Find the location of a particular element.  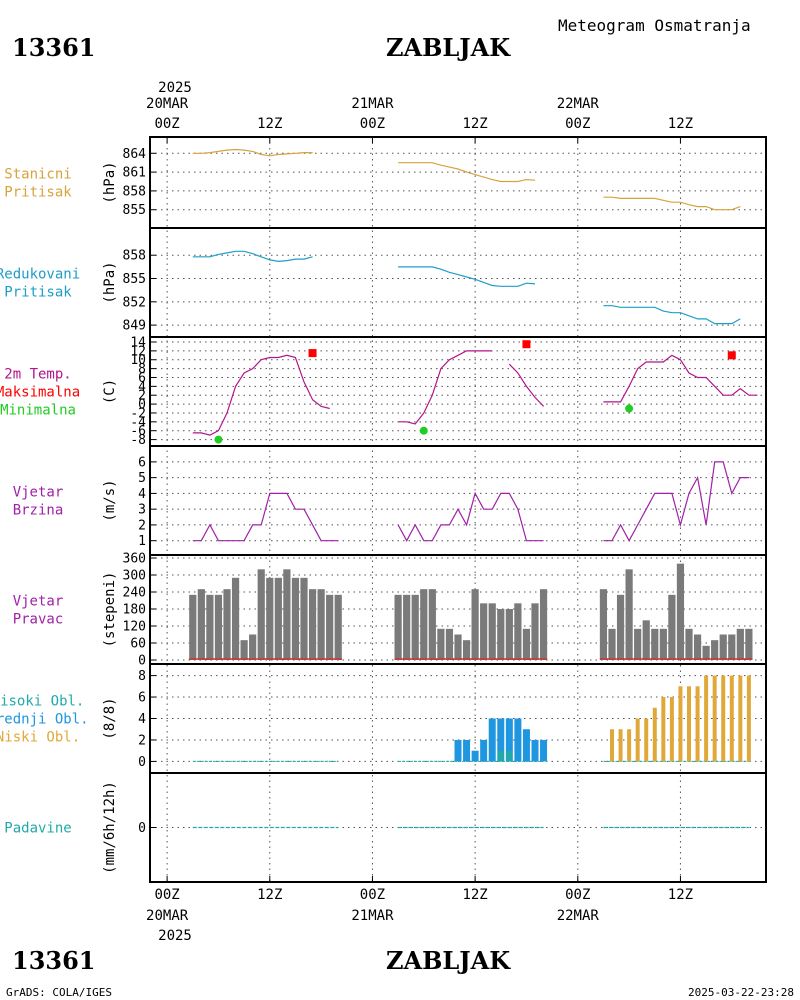

y-tick-label: 300 is located at coordinates (134, 576).